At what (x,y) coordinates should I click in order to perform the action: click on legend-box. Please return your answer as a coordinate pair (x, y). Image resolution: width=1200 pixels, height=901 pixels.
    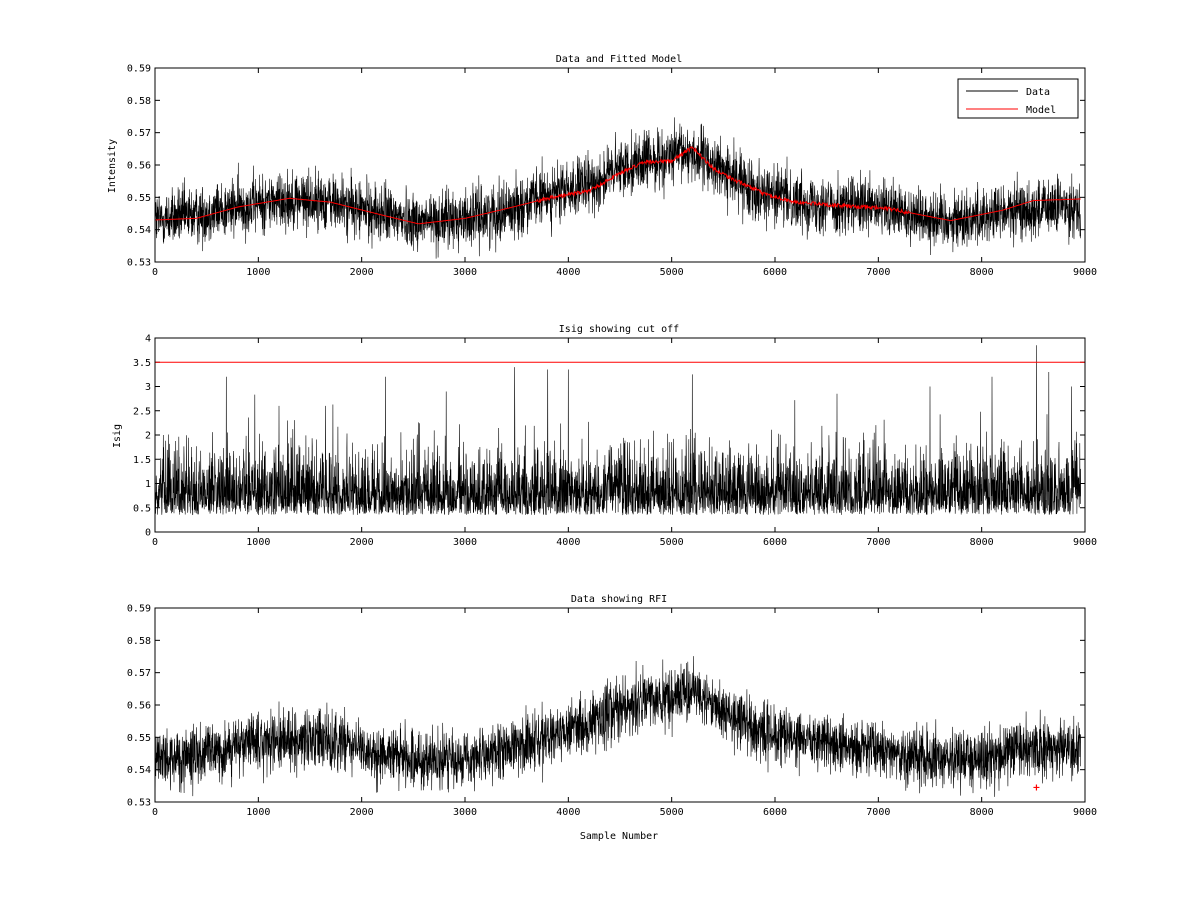
    Looking at the image, I should click on (1018, 98).